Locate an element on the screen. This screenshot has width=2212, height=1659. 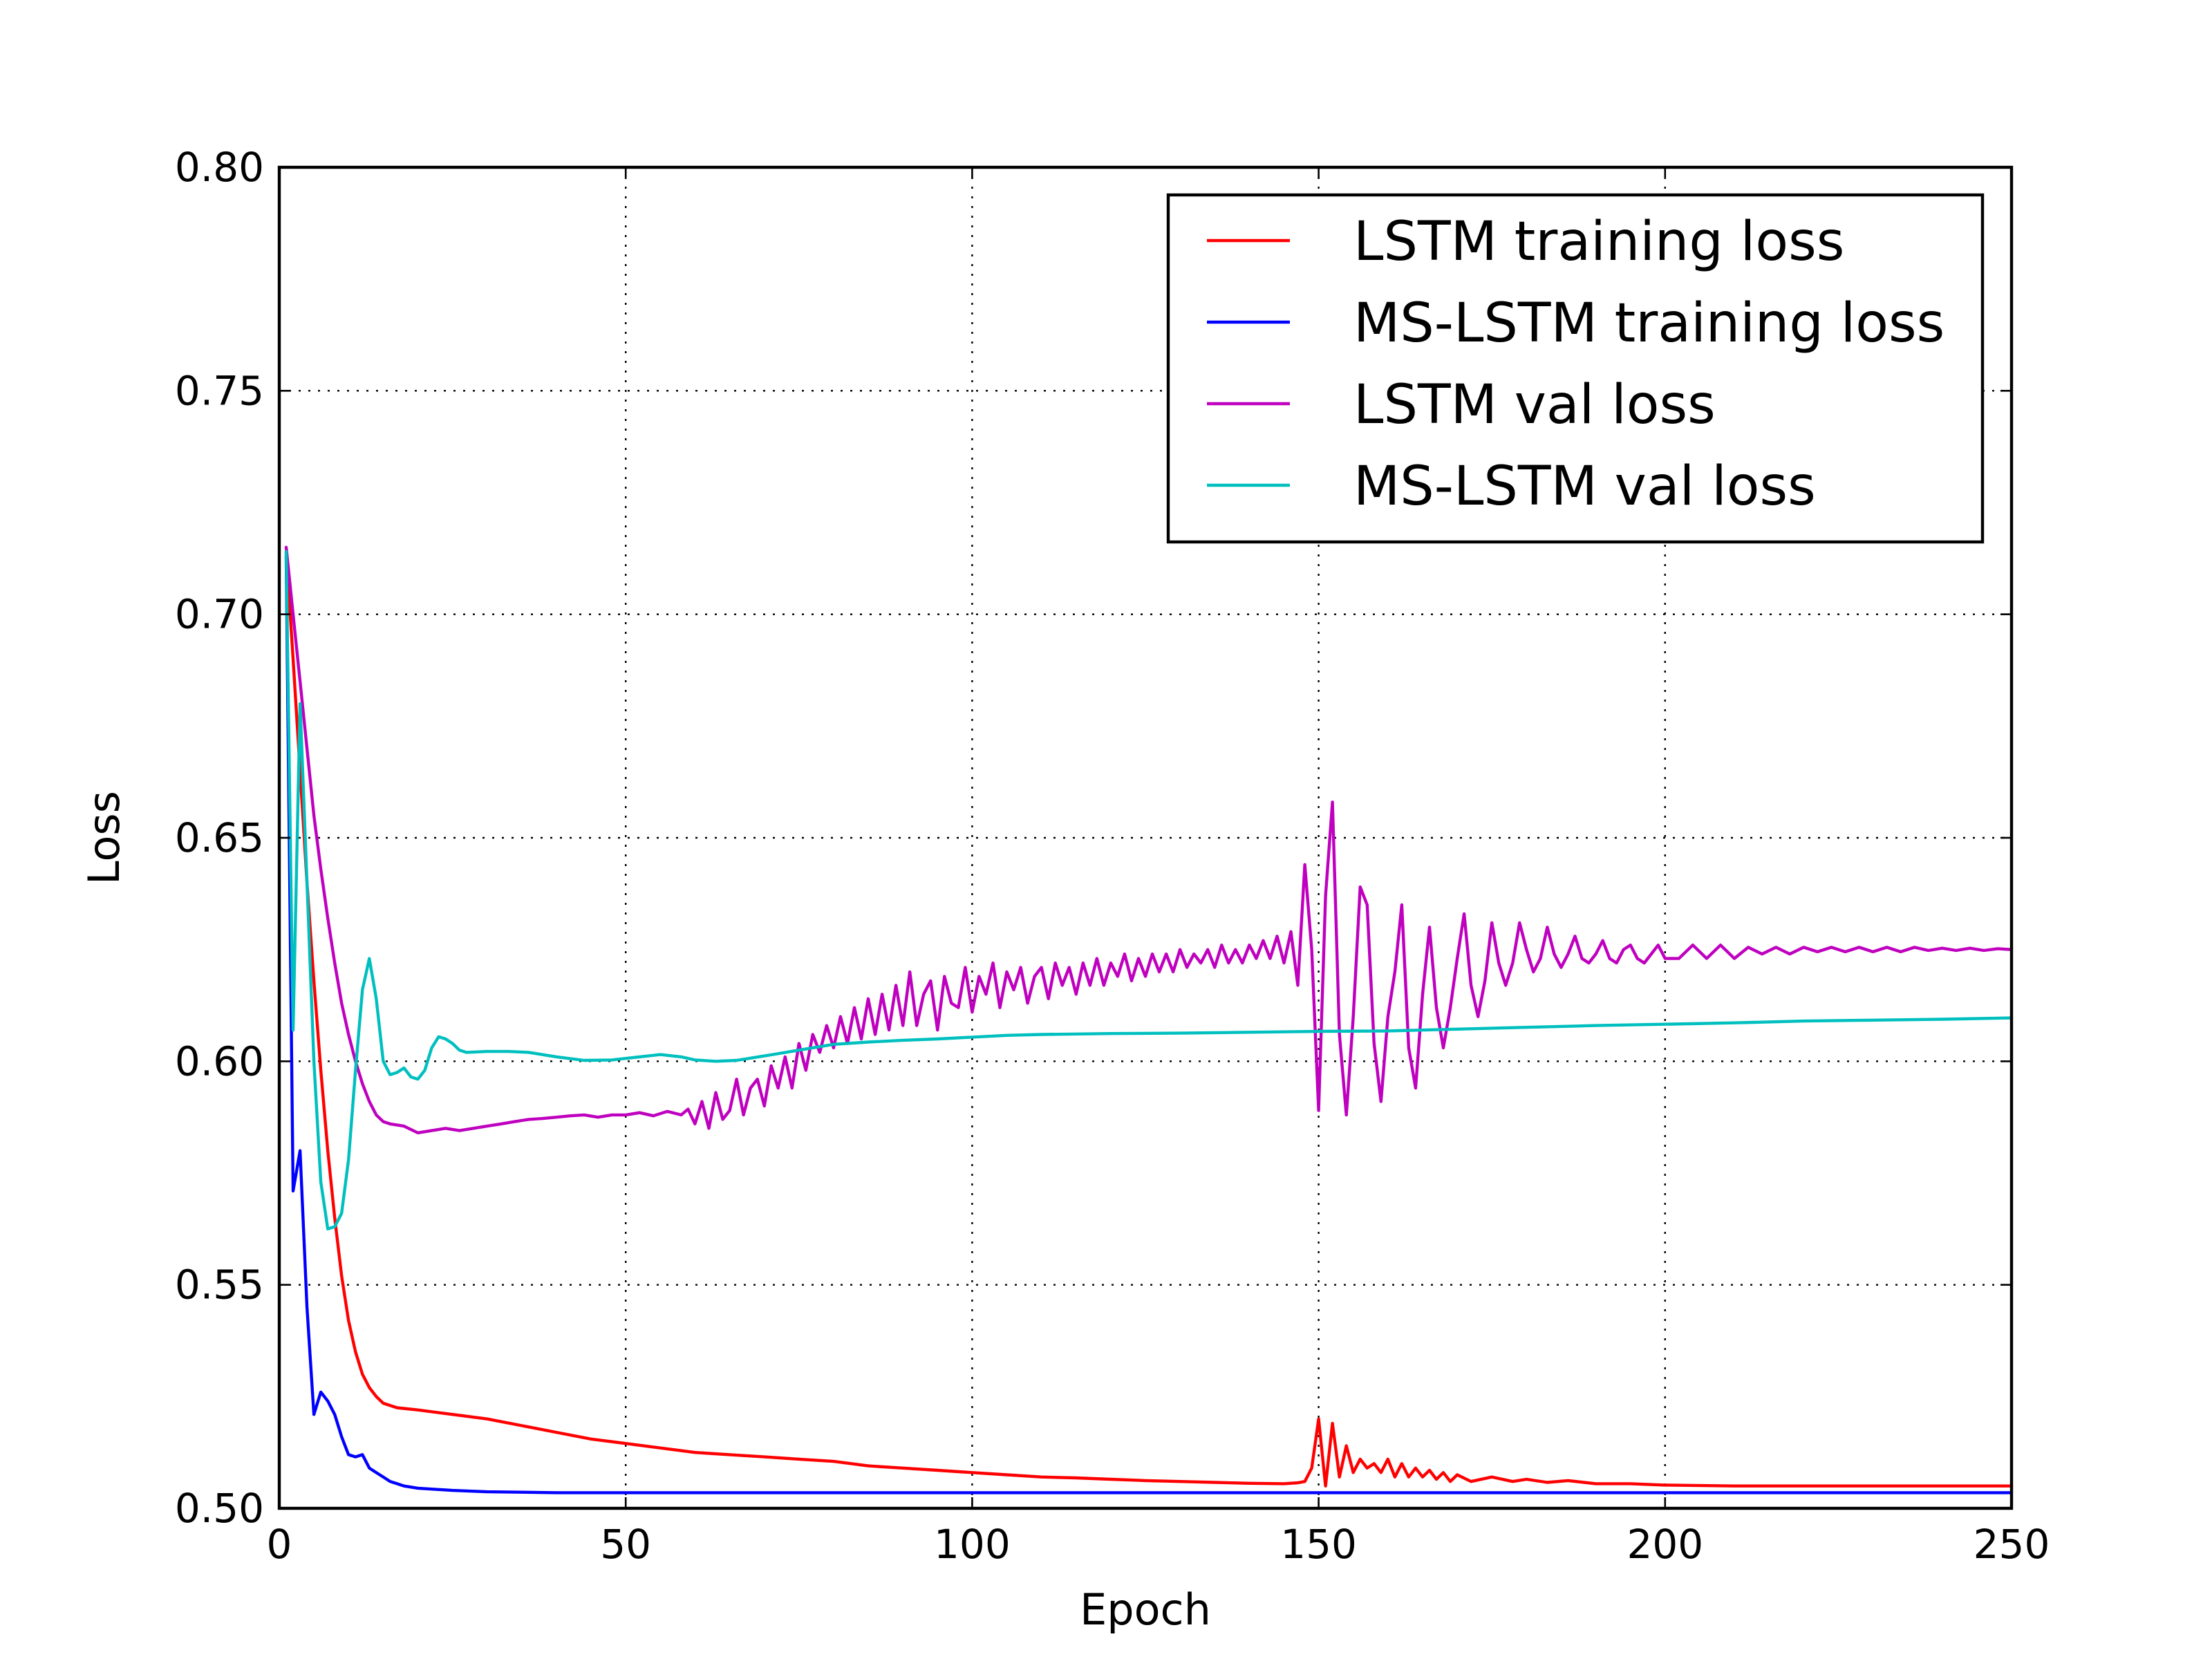
y-tick-label: 0.80 is located at coordinates (219, 167).